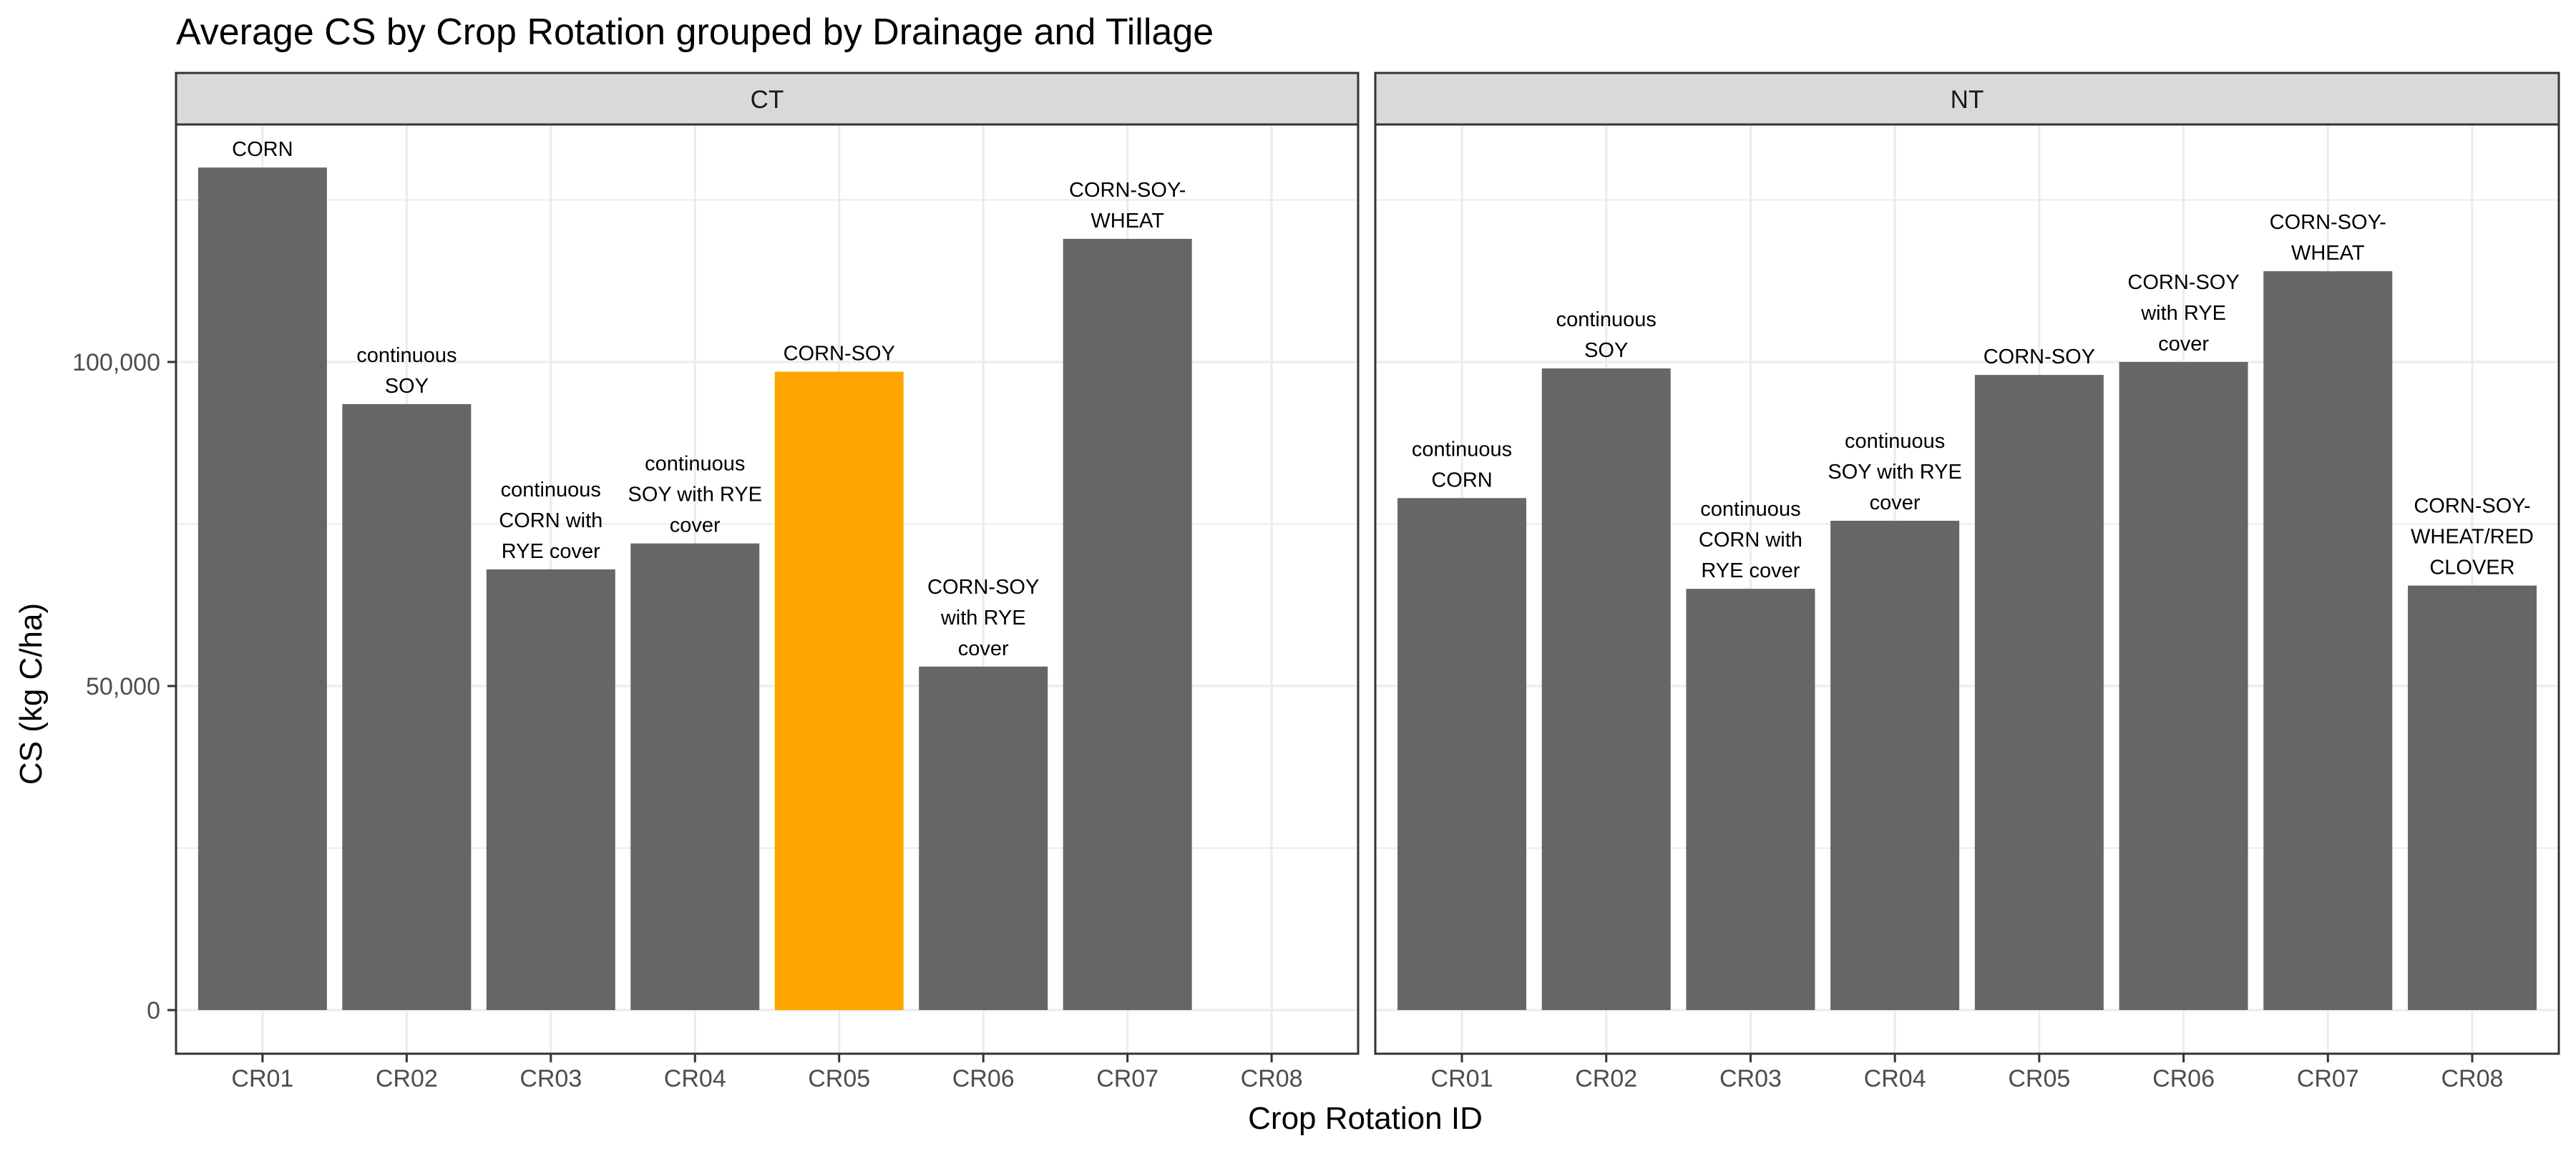  Describe the element at coordinates (839, 690) in the screenshot. I see `bar-ct-cr05` at that location.